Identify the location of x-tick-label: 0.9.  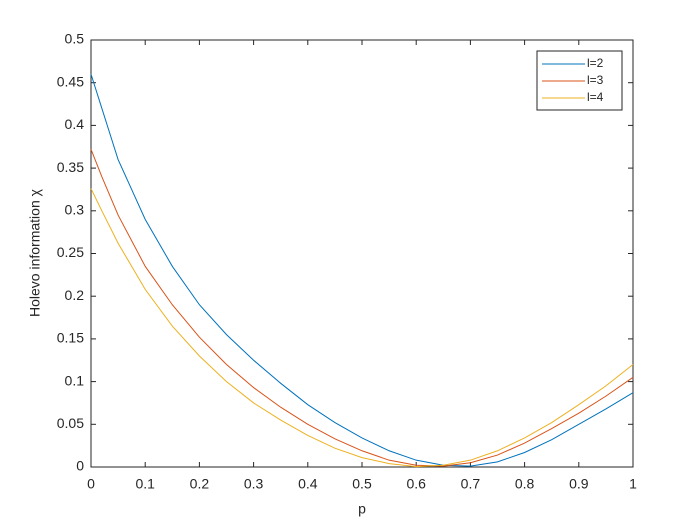
(579, 484).